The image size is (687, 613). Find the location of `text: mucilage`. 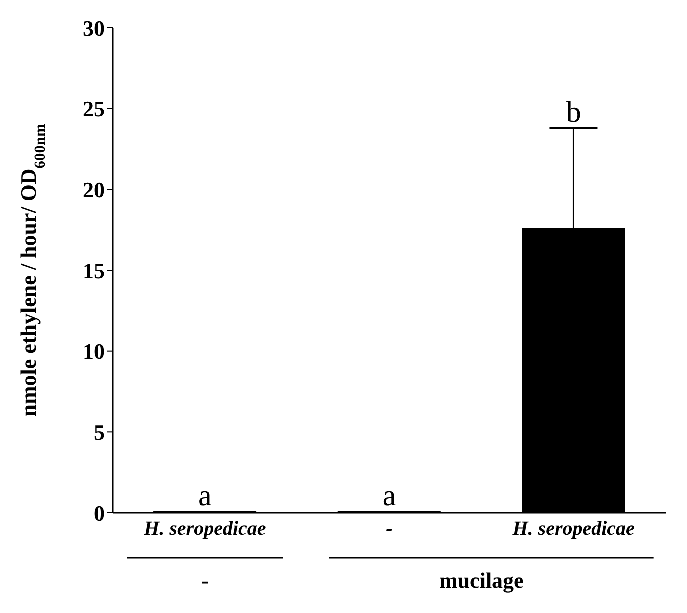

text: mucilage is located at coordinates (482, 580).